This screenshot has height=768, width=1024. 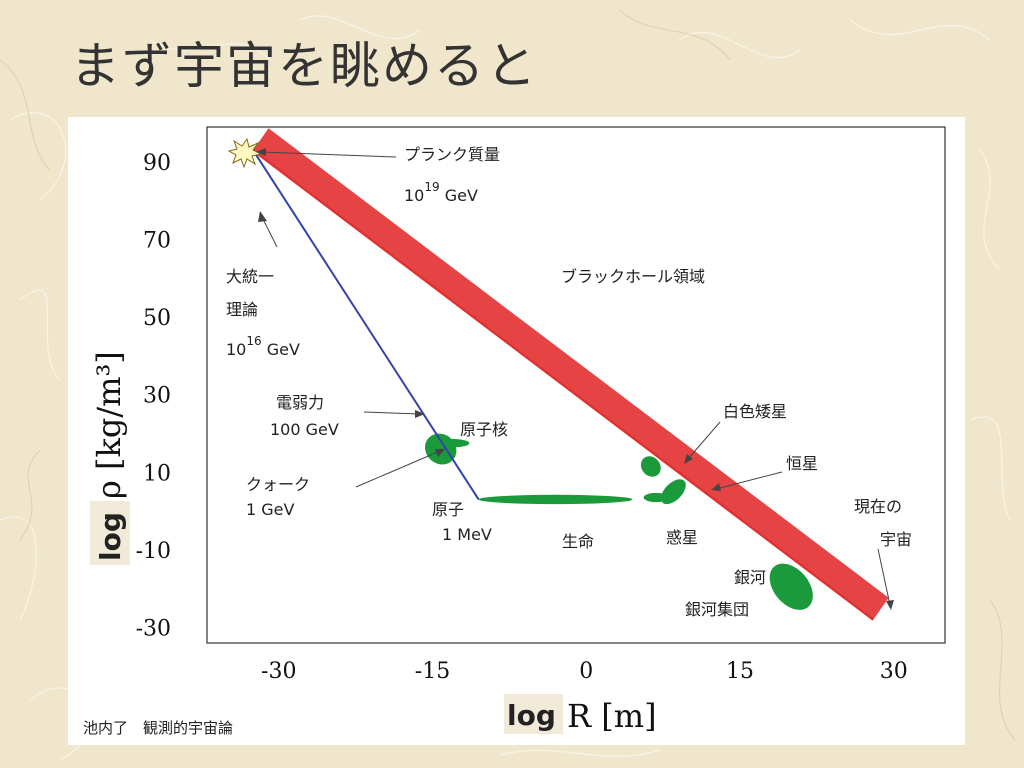 I want to click on y-tick-label: 90, so click(x=157, y=163).